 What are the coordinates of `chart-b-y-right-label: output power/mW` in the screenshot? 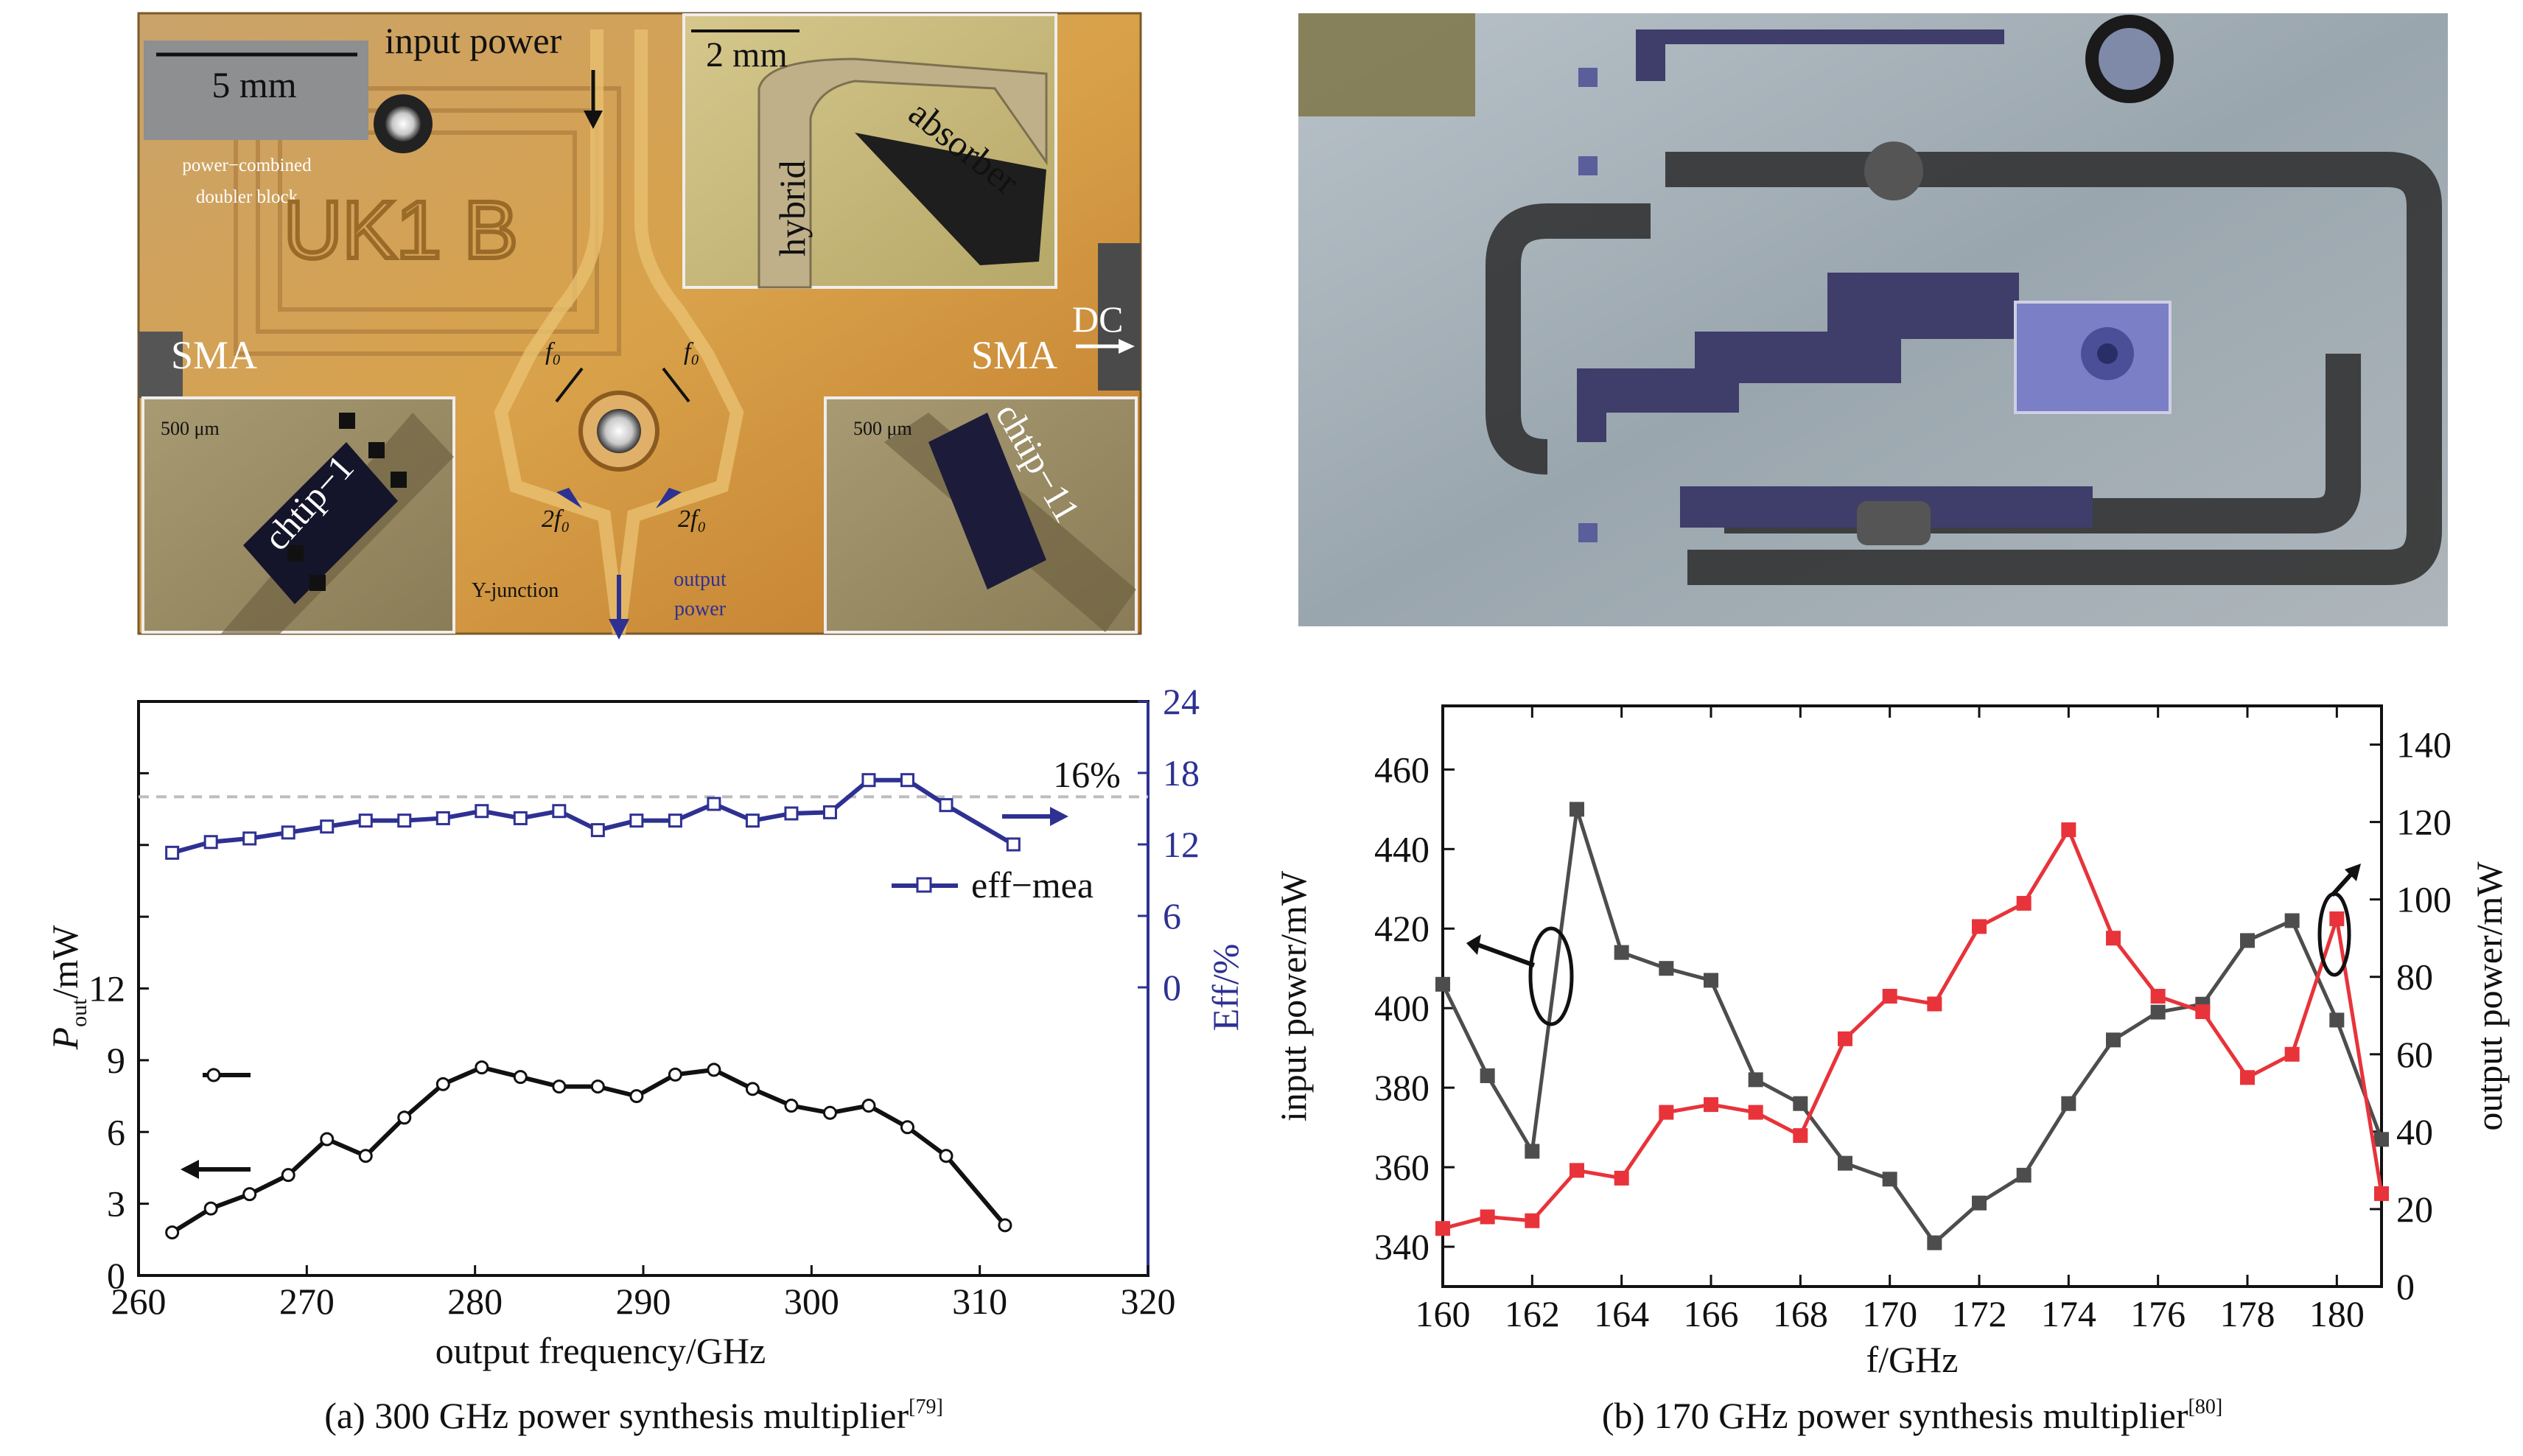 It's located at (2489, 996).